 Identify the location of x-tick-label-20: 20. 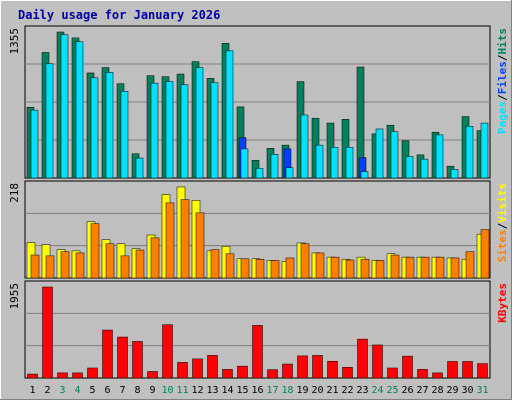
(317, 390).